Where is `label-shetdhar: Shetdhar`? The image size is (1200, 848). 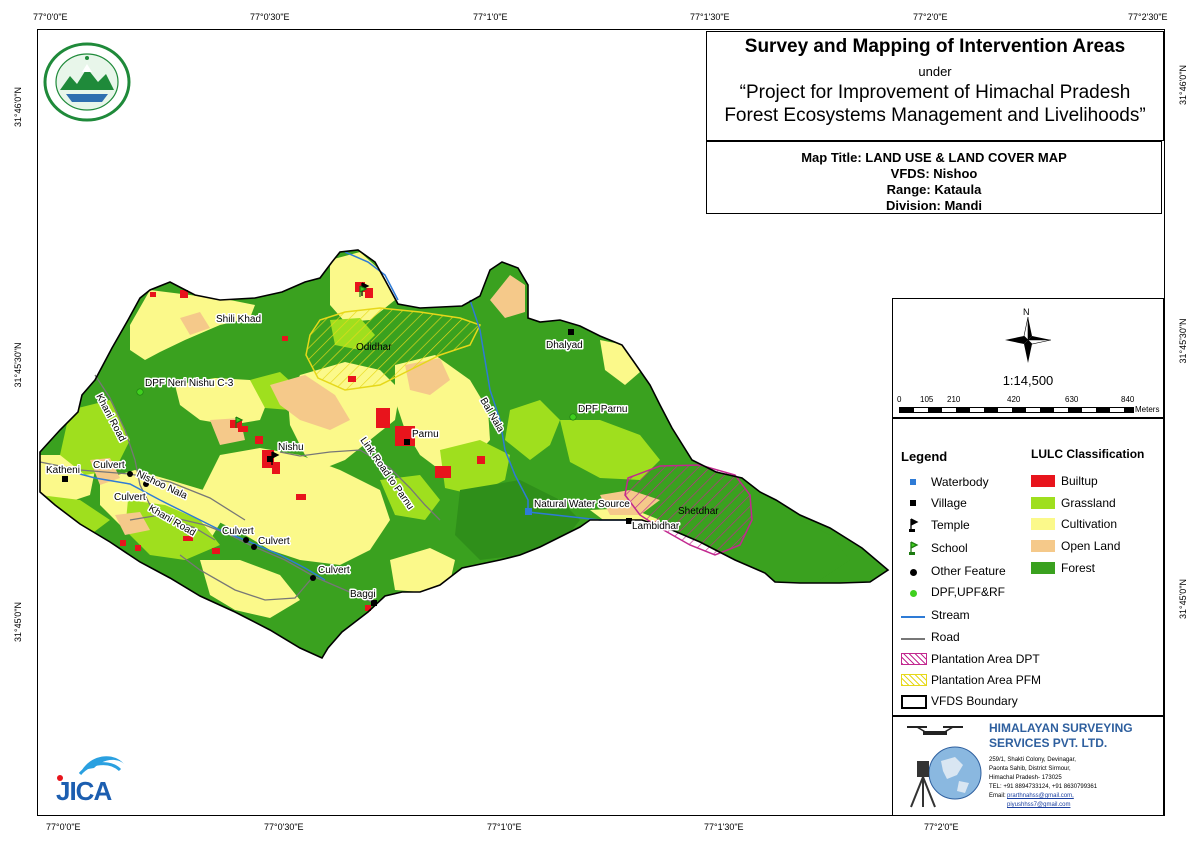 label-shetdhar: Shetdhar is located at coordinates (698, 511).